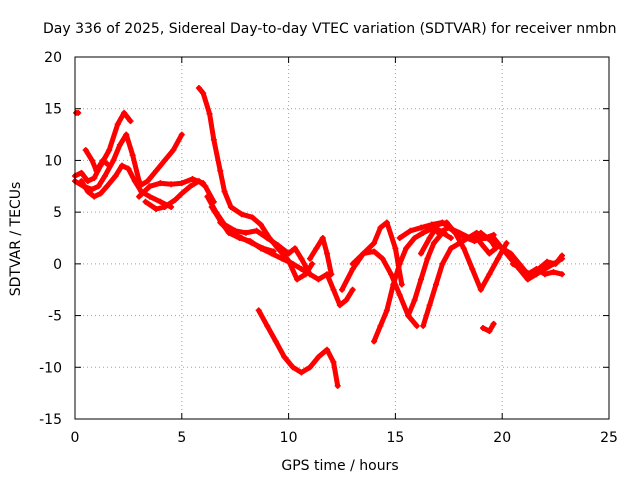 Image resolution: width=640 pixels, height=480 pixels. Describe the element at coordinates (50, 368) in the screenshot. I see `y-tick-label: -10` at that location.